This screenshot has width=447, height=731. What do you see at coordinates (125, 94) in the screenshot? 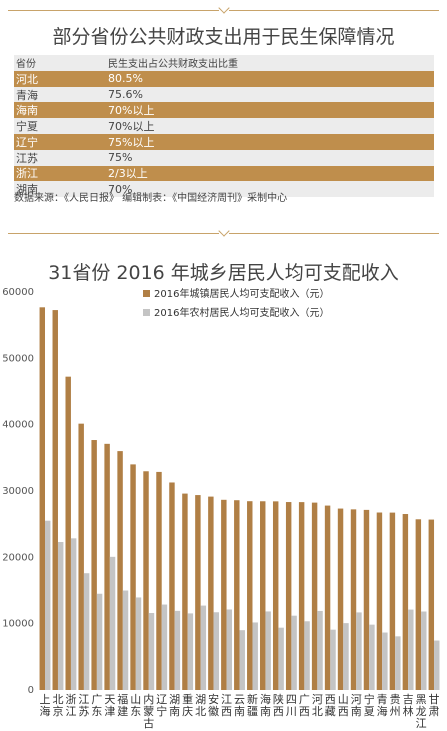
I see `ratio-cell: 75.6%` at bounding box center [125, 94].